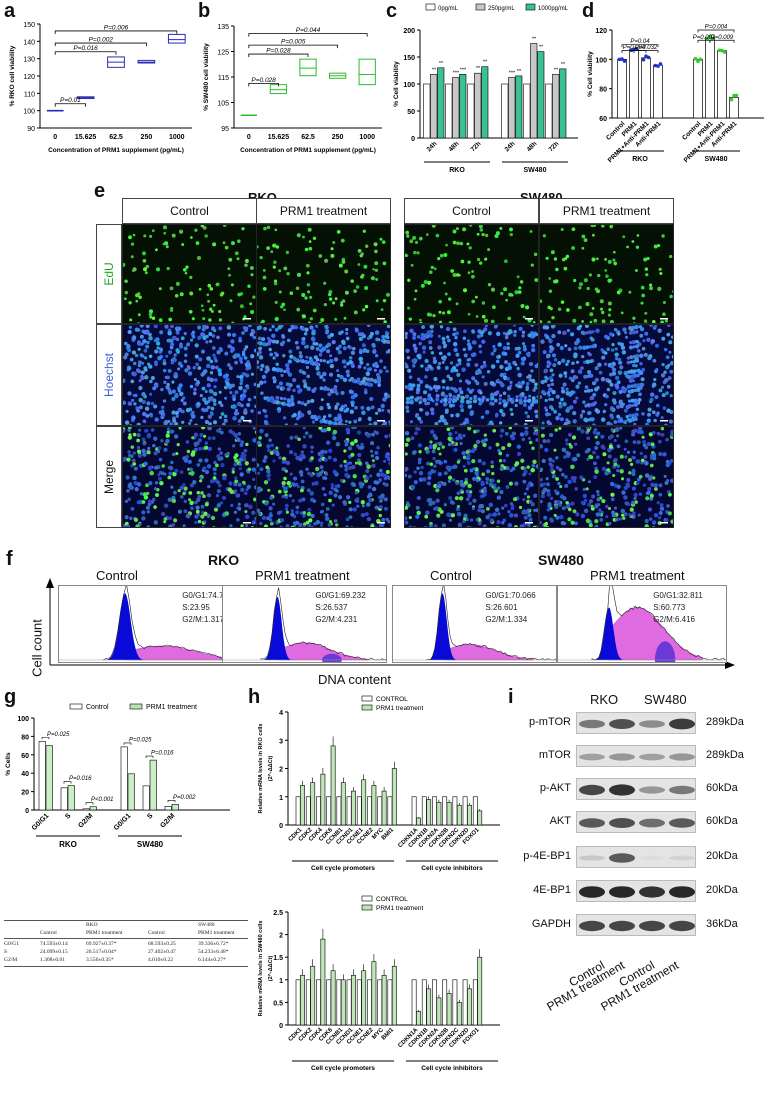  I want to click on x-tick-label: G0/G1, so click(41, 822).